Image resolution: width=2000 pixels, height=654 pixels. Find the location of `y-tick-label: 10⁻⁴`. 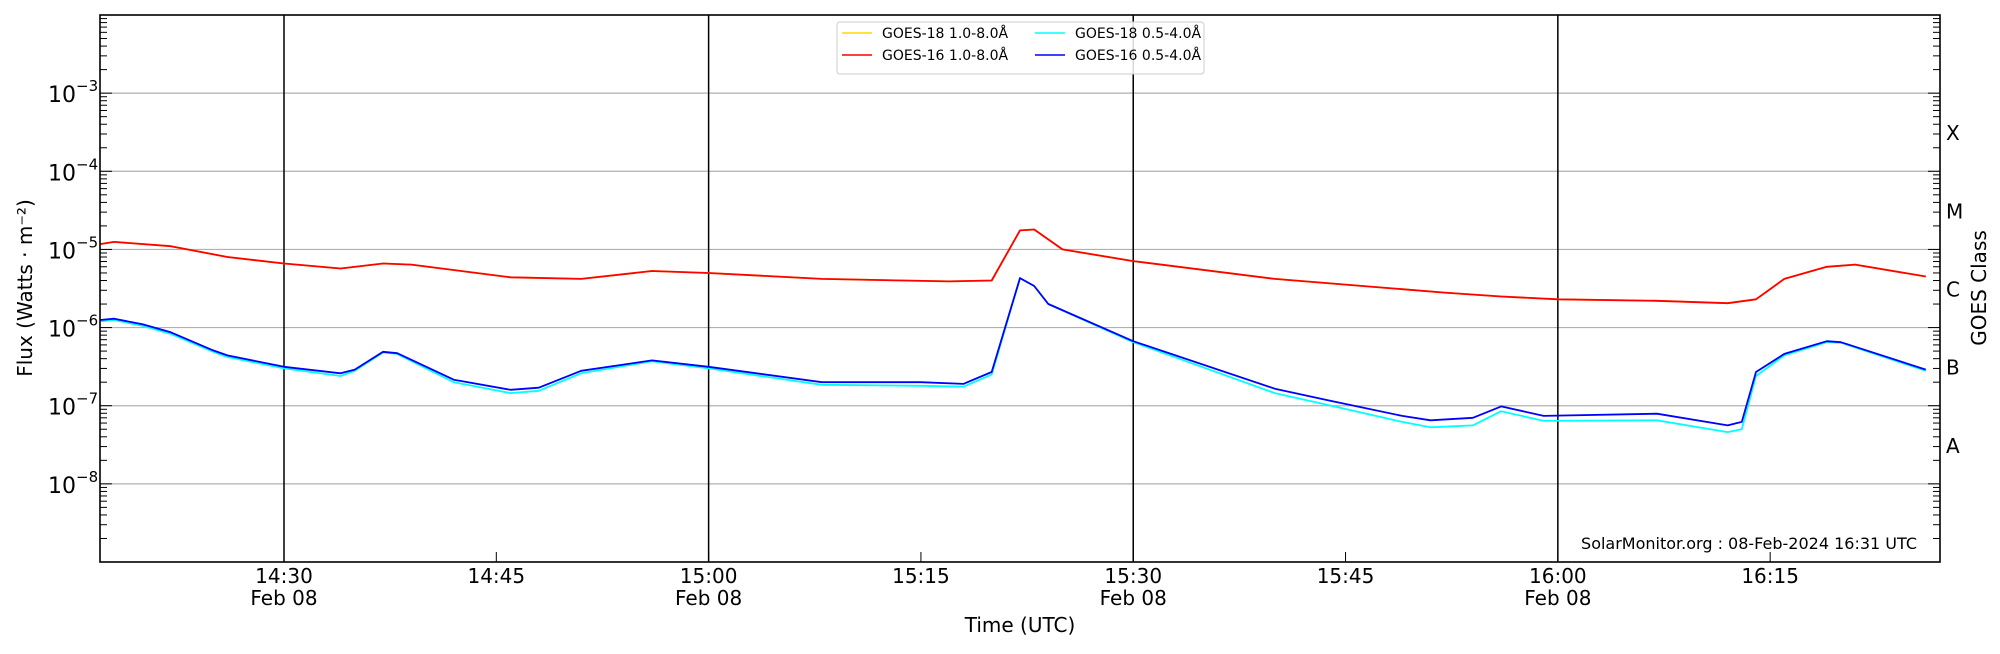

y-tick-label: 10⁻⁴ is located at coordinates (73, 170).